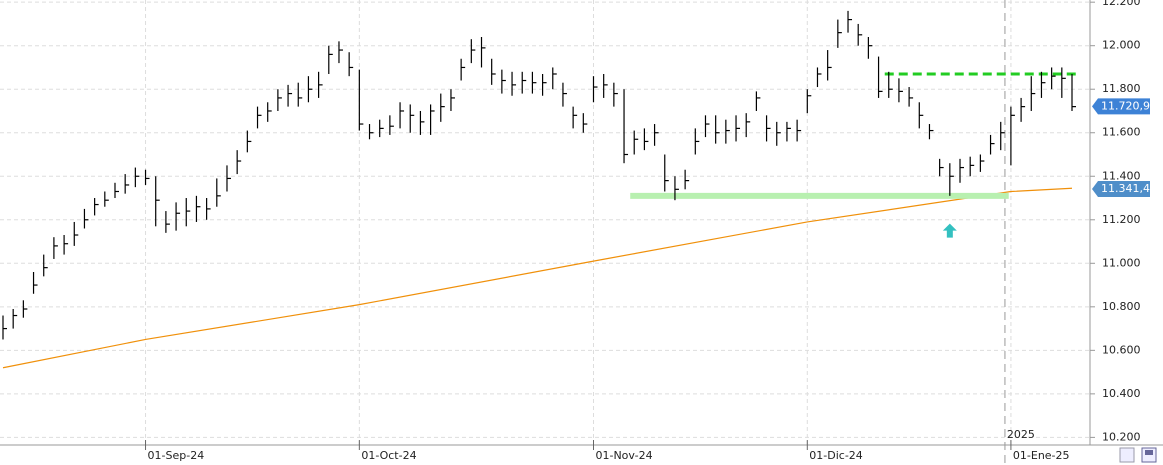 This screenshot has height=465, width=1163. What do you see at coordinates (1121, 262) in the screenshot?
I see `y-tick-label: 11.000` at bounding box center [1121, 262].